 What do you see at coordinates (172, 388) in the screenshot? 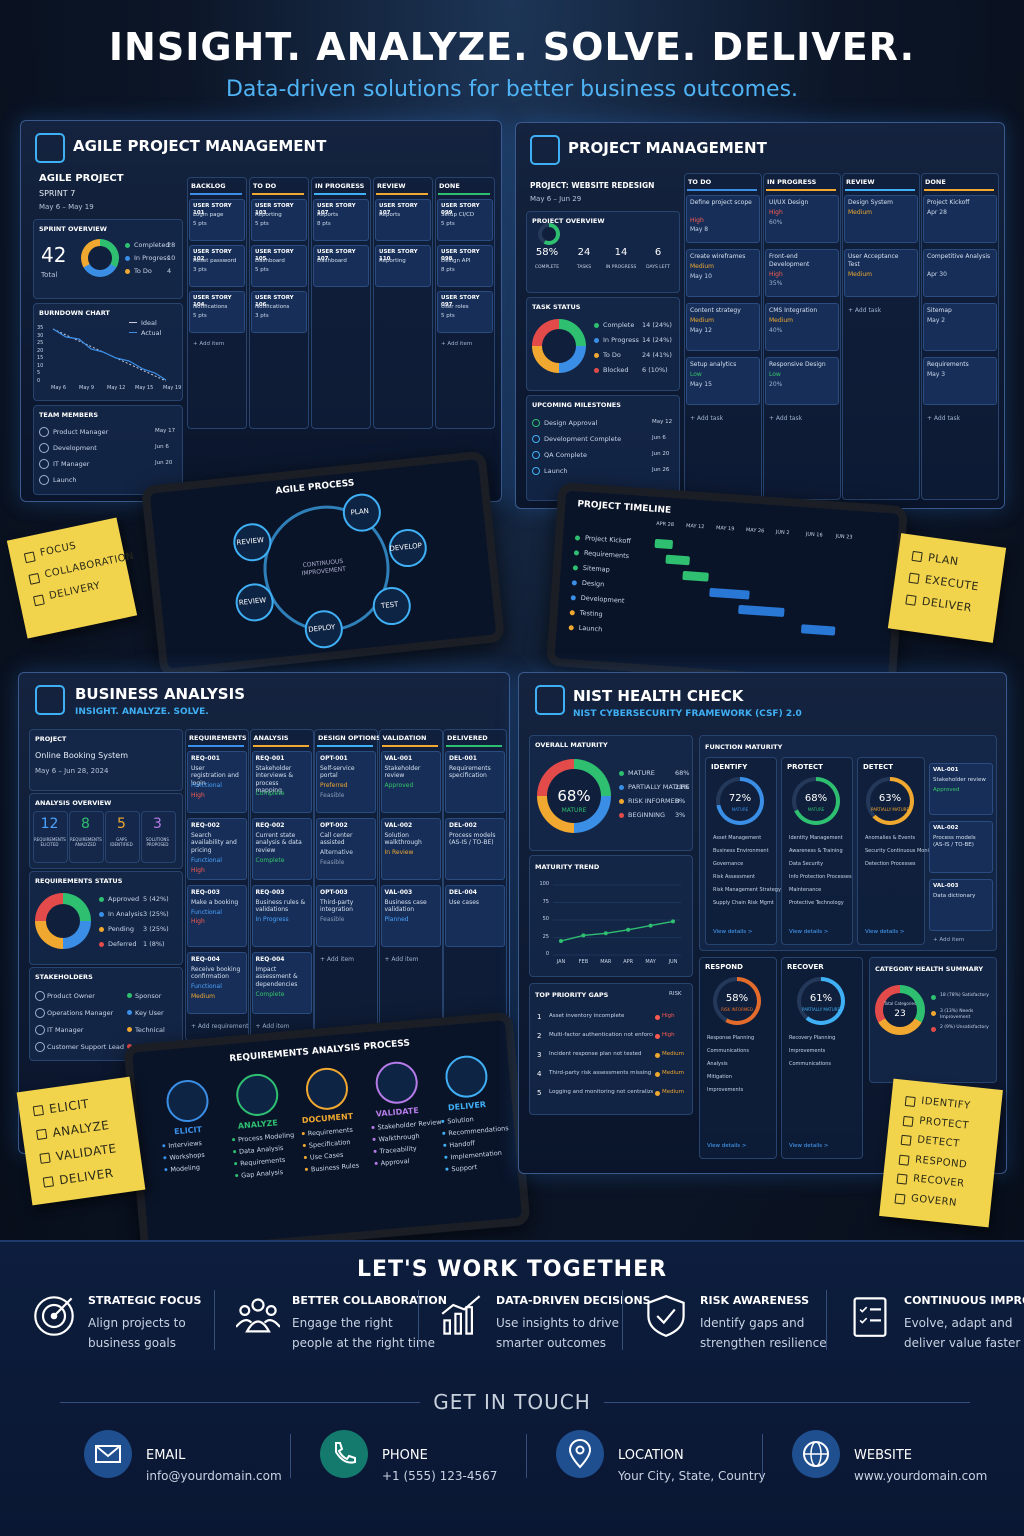
I see `x-labels: May 19` at bounding box center [172, 388].